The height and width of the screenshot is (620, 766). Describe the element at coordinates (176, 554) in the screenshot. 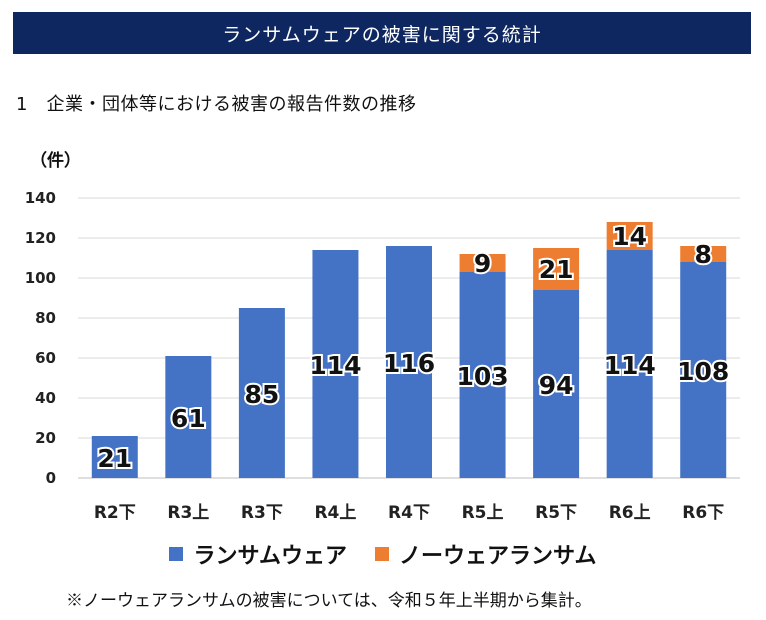

I see `legend-swatch-ransomware` at that location.